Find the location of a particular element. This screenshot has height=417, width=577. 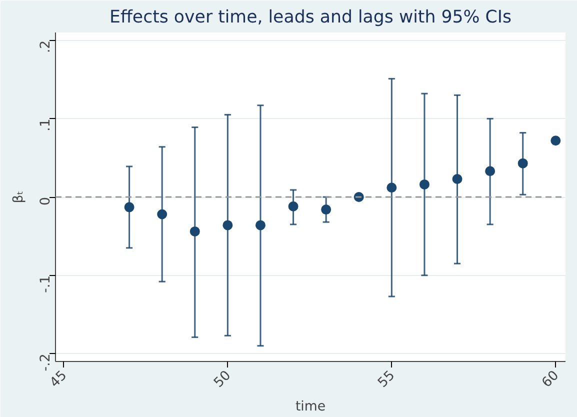

chart-title: Effects over time, leads and lags with 95% CIs is located at coordinates (311, 18).